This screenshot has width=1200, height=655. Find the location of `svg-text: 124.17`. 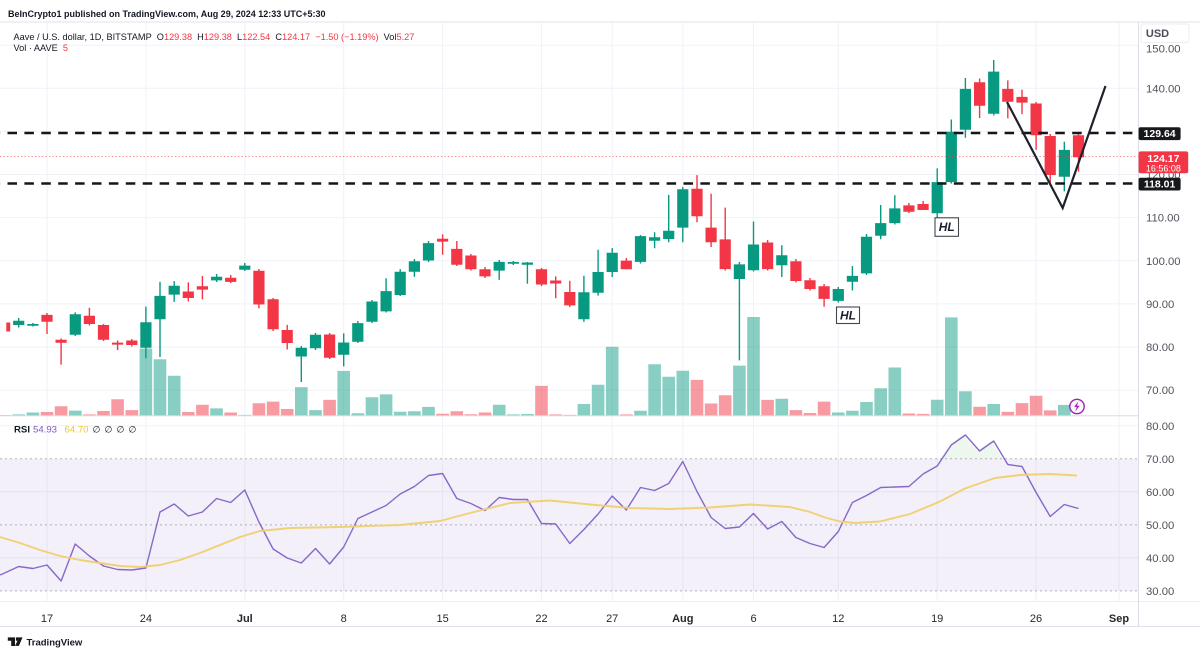

svg-text: 124.17 is located at coordinates (1163, 159).